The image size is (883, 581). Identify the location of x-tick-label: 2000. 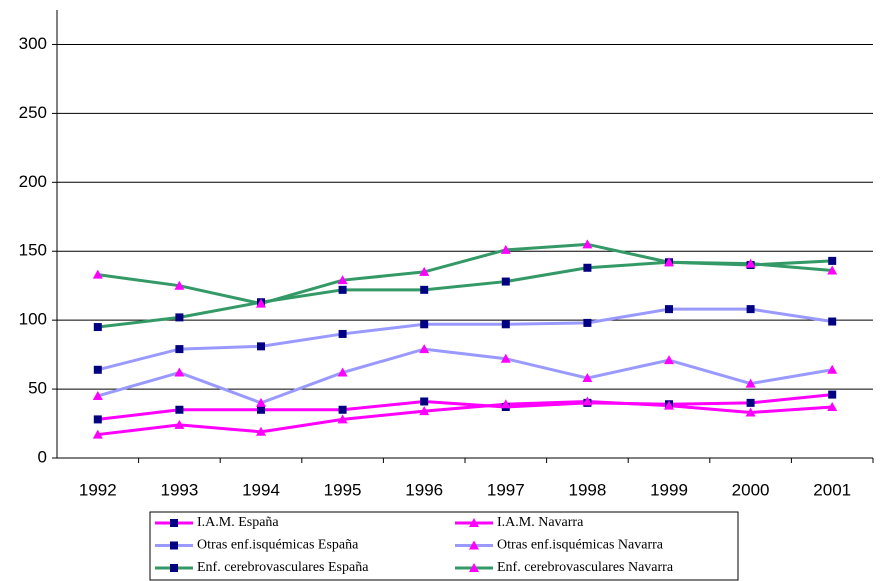
(751, 489).